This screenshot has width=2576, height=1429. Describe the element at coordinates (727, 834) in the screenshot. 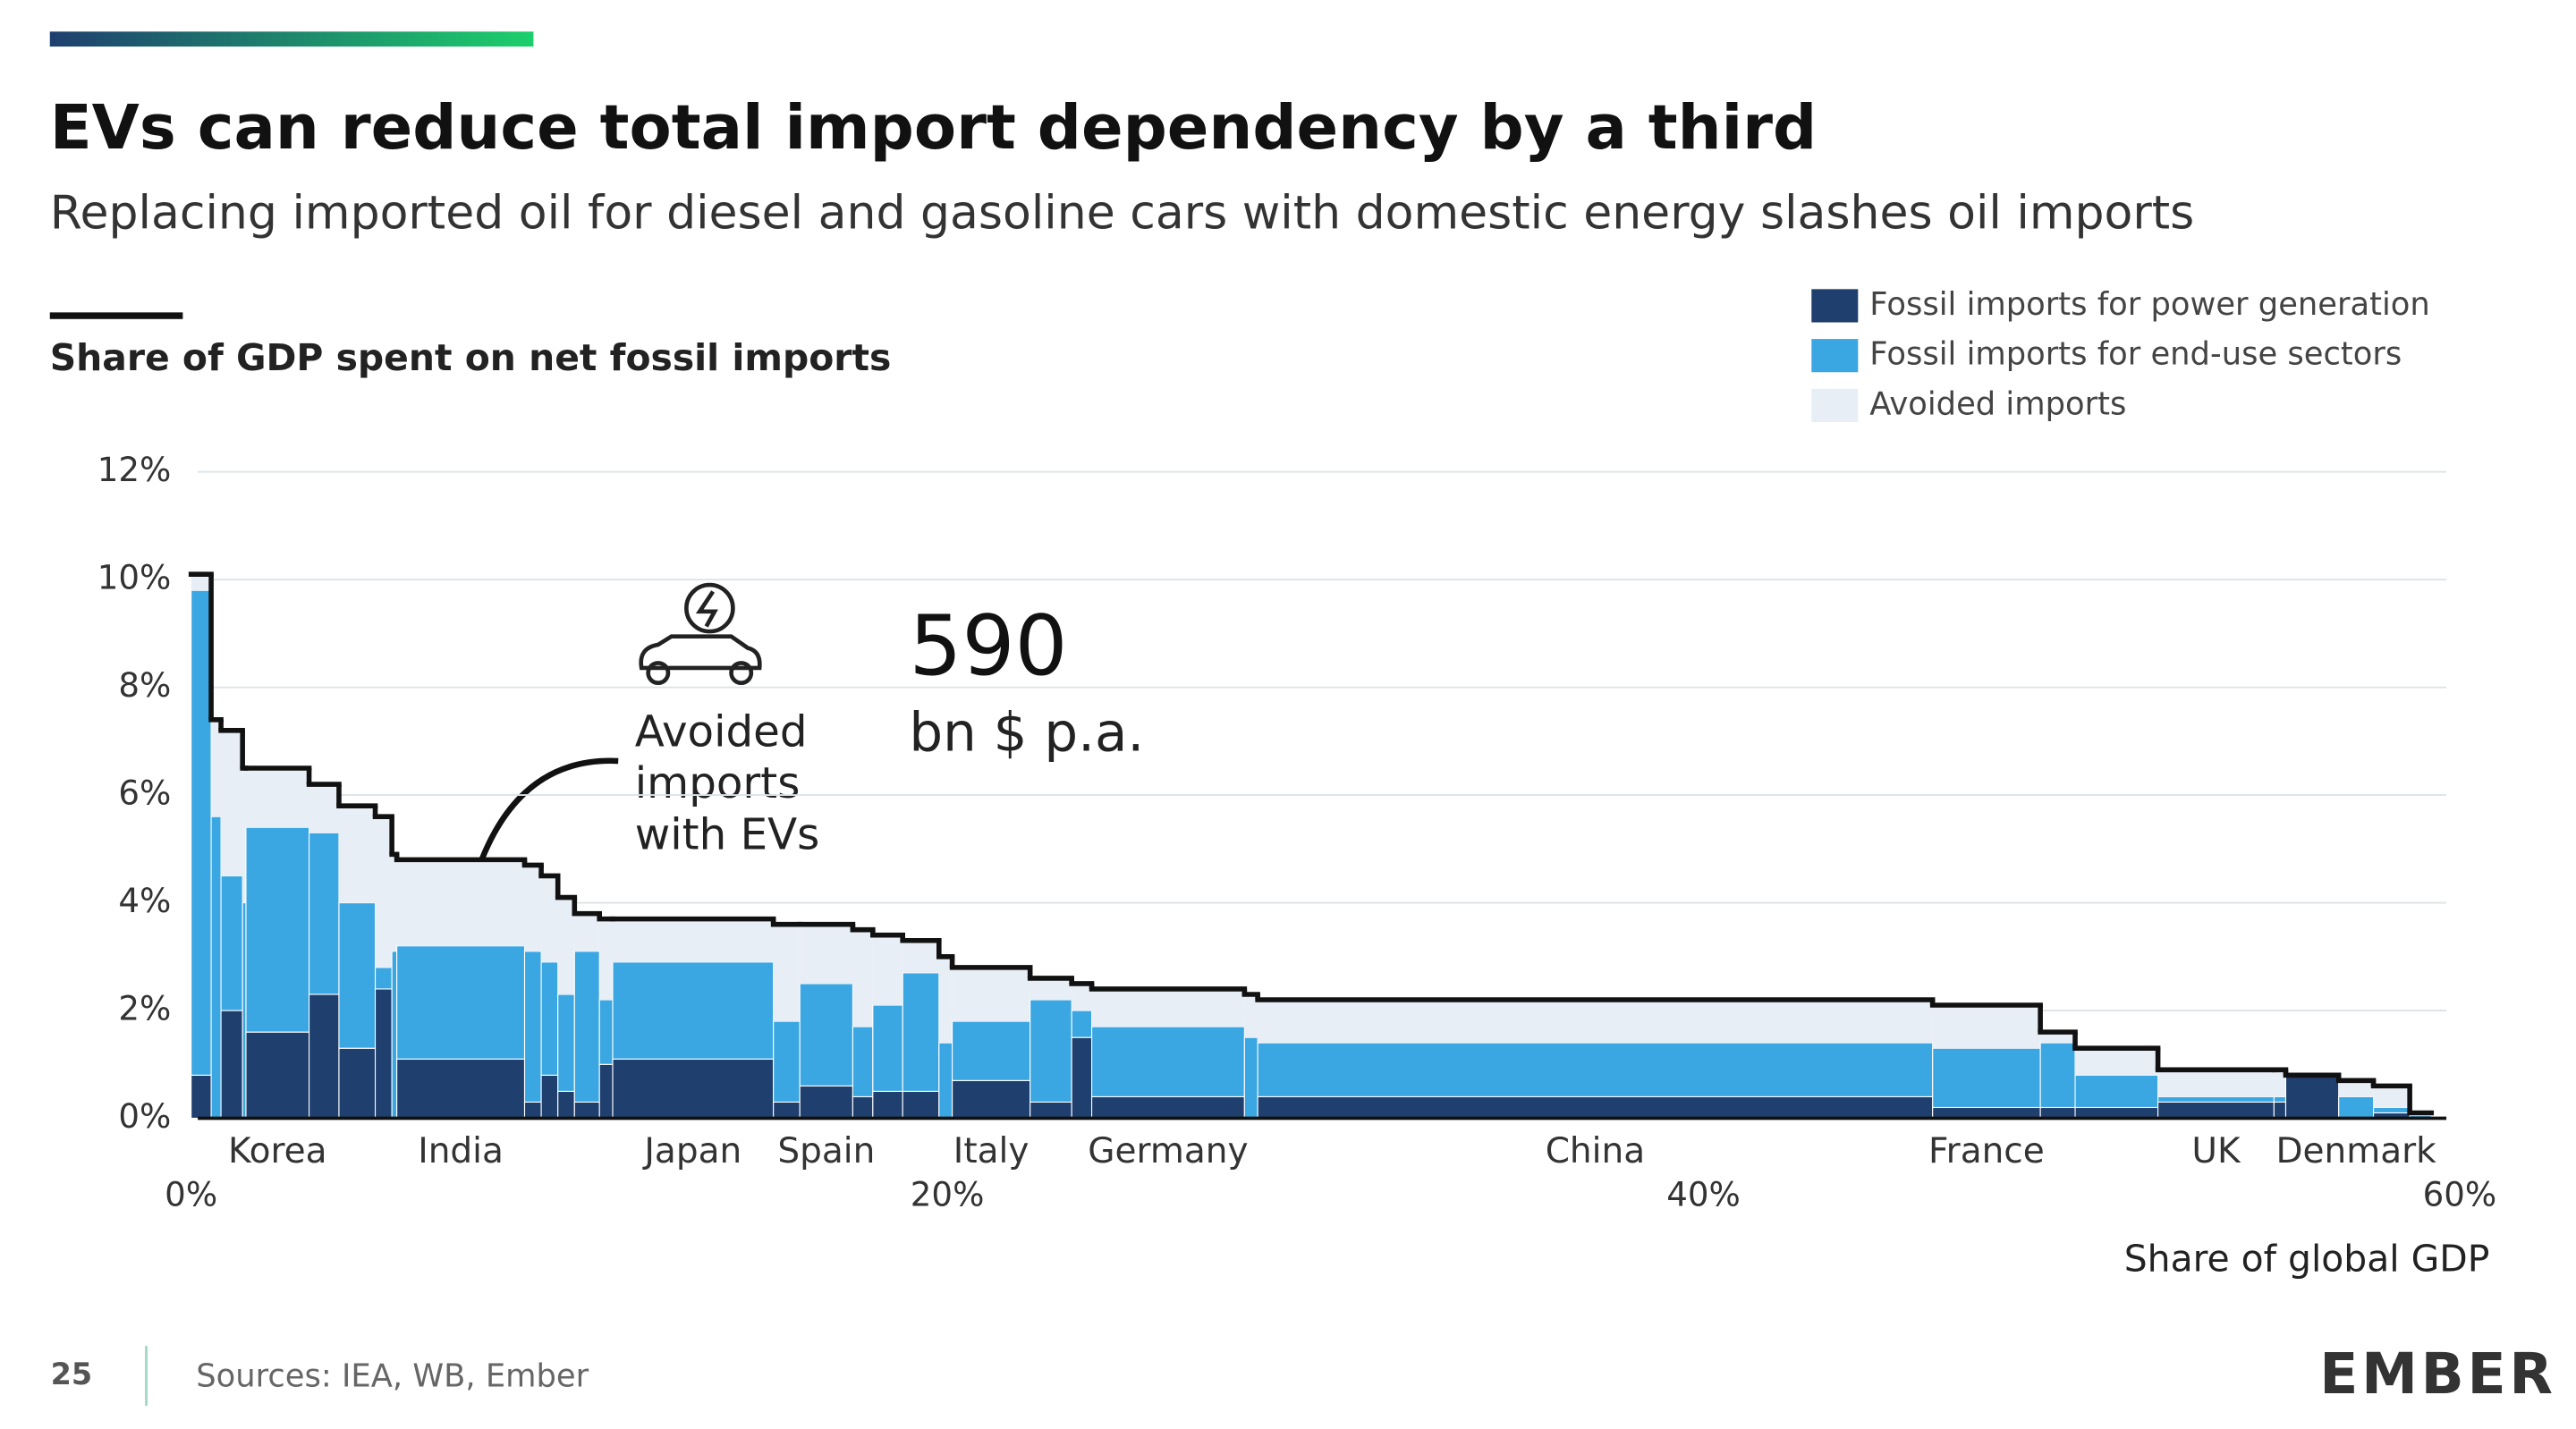

I see `annotation-line: with EVs` at that location.